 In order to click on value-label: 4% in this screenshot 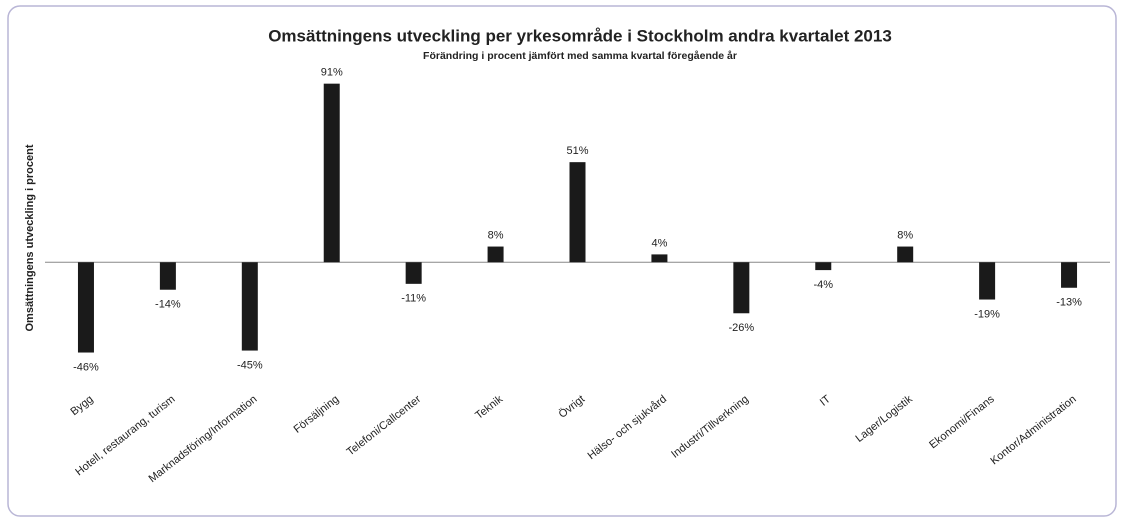, I will do `click(659, 243)`.